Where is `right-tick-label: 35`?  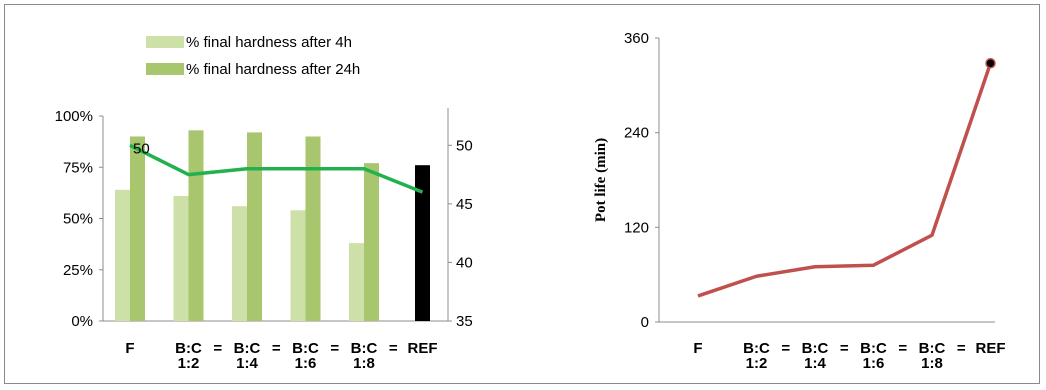
right-tick-label: 35 is located at coordinates (464, 321).